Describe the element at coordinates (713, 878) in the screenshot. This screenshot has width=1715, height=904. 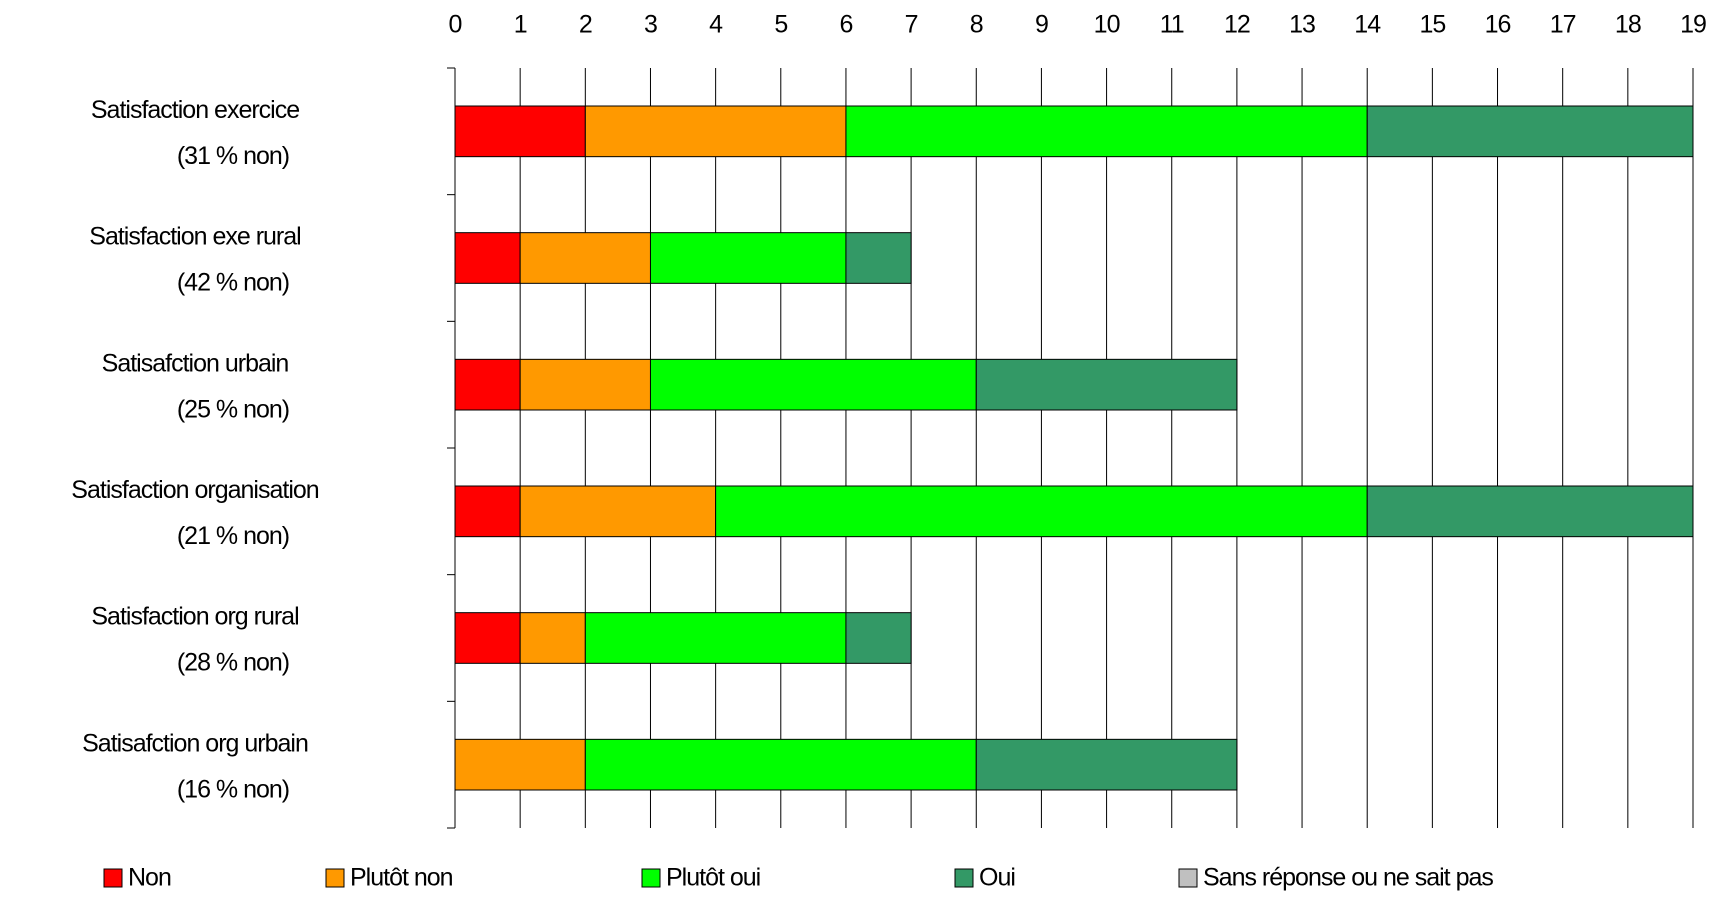
I see `legend-label: Plutôt oui` at that location.